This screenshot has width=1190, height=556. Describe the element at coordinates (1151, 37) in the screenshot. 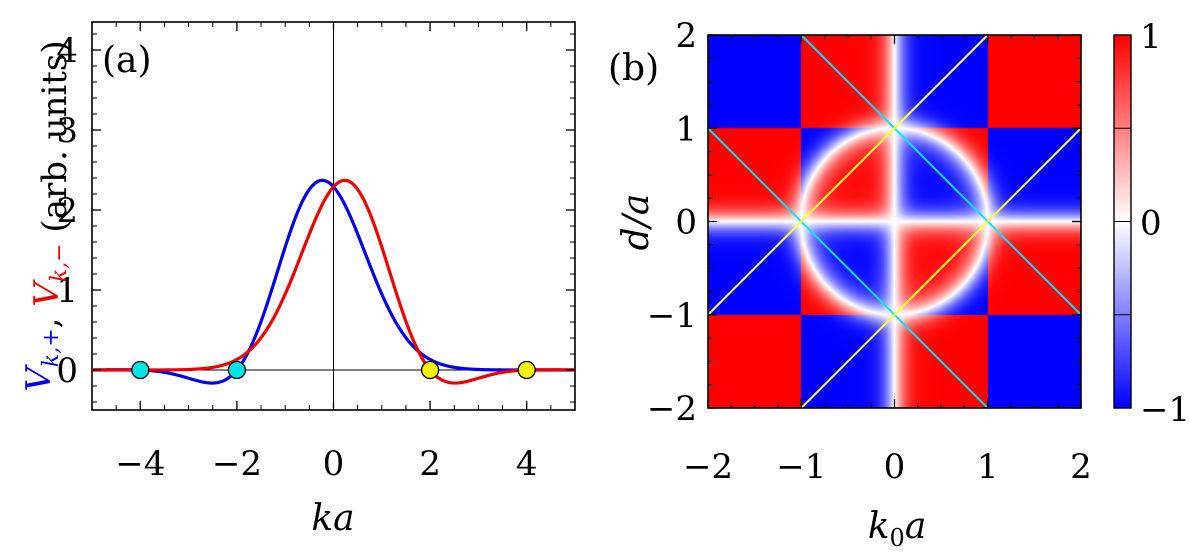

I see `colorbar-tick-label: 1` at that location.